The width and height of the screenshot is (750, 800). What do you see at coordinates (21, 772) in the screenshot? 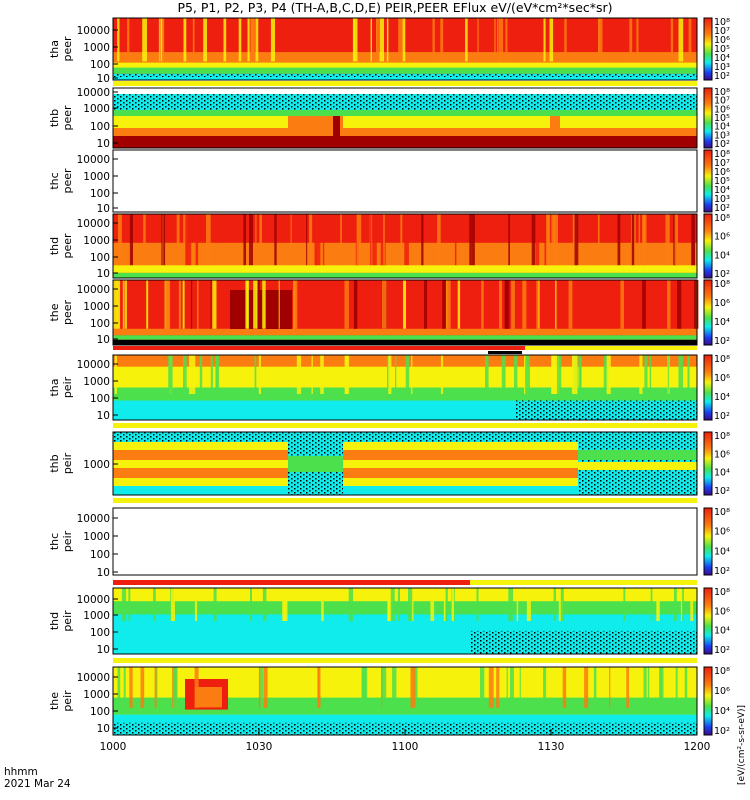
I see `time-axis-label-hhmm: hhmm` at bounding box center [21, 772].